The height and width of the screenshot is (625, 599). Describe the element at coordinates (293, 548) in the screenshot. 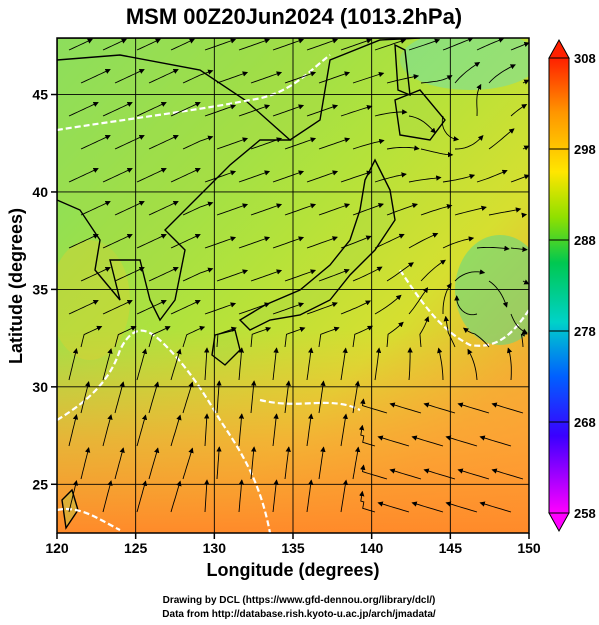

I see `x-tick-label: 135` at that location.